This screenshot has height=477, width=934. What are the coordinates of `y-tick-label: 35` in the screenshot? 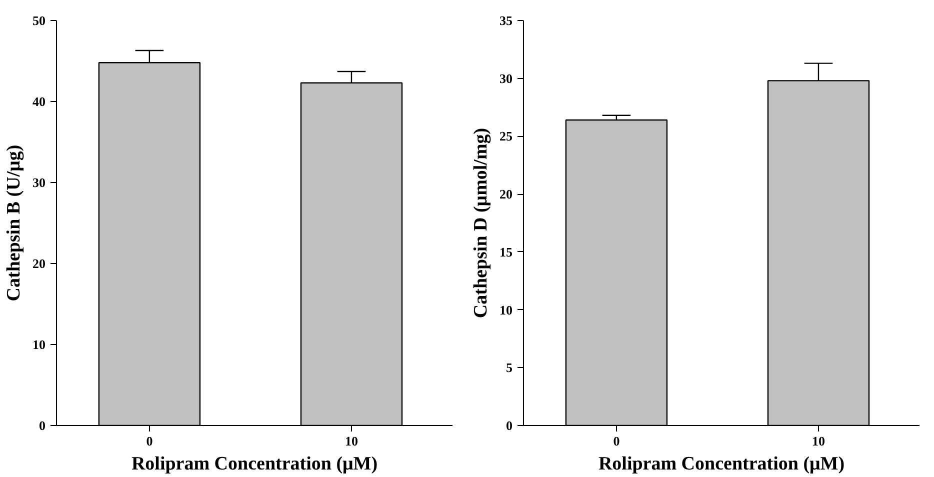 It's located at (506, 20).